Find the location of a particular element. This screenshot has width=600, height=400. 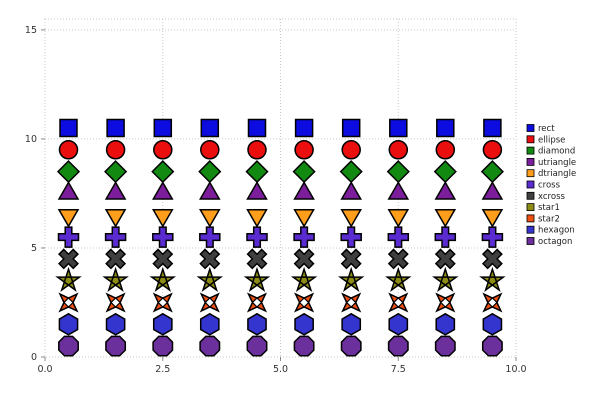

legend-item-xcross: xcross is located at coordinates (545, 196).